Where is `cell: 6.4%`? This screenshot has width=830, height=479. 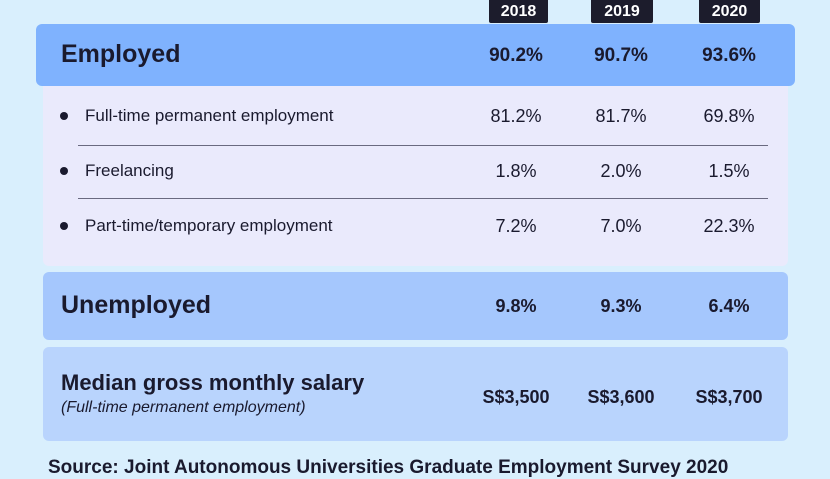 cell: 6.4% is located at coordinates (729, 306).